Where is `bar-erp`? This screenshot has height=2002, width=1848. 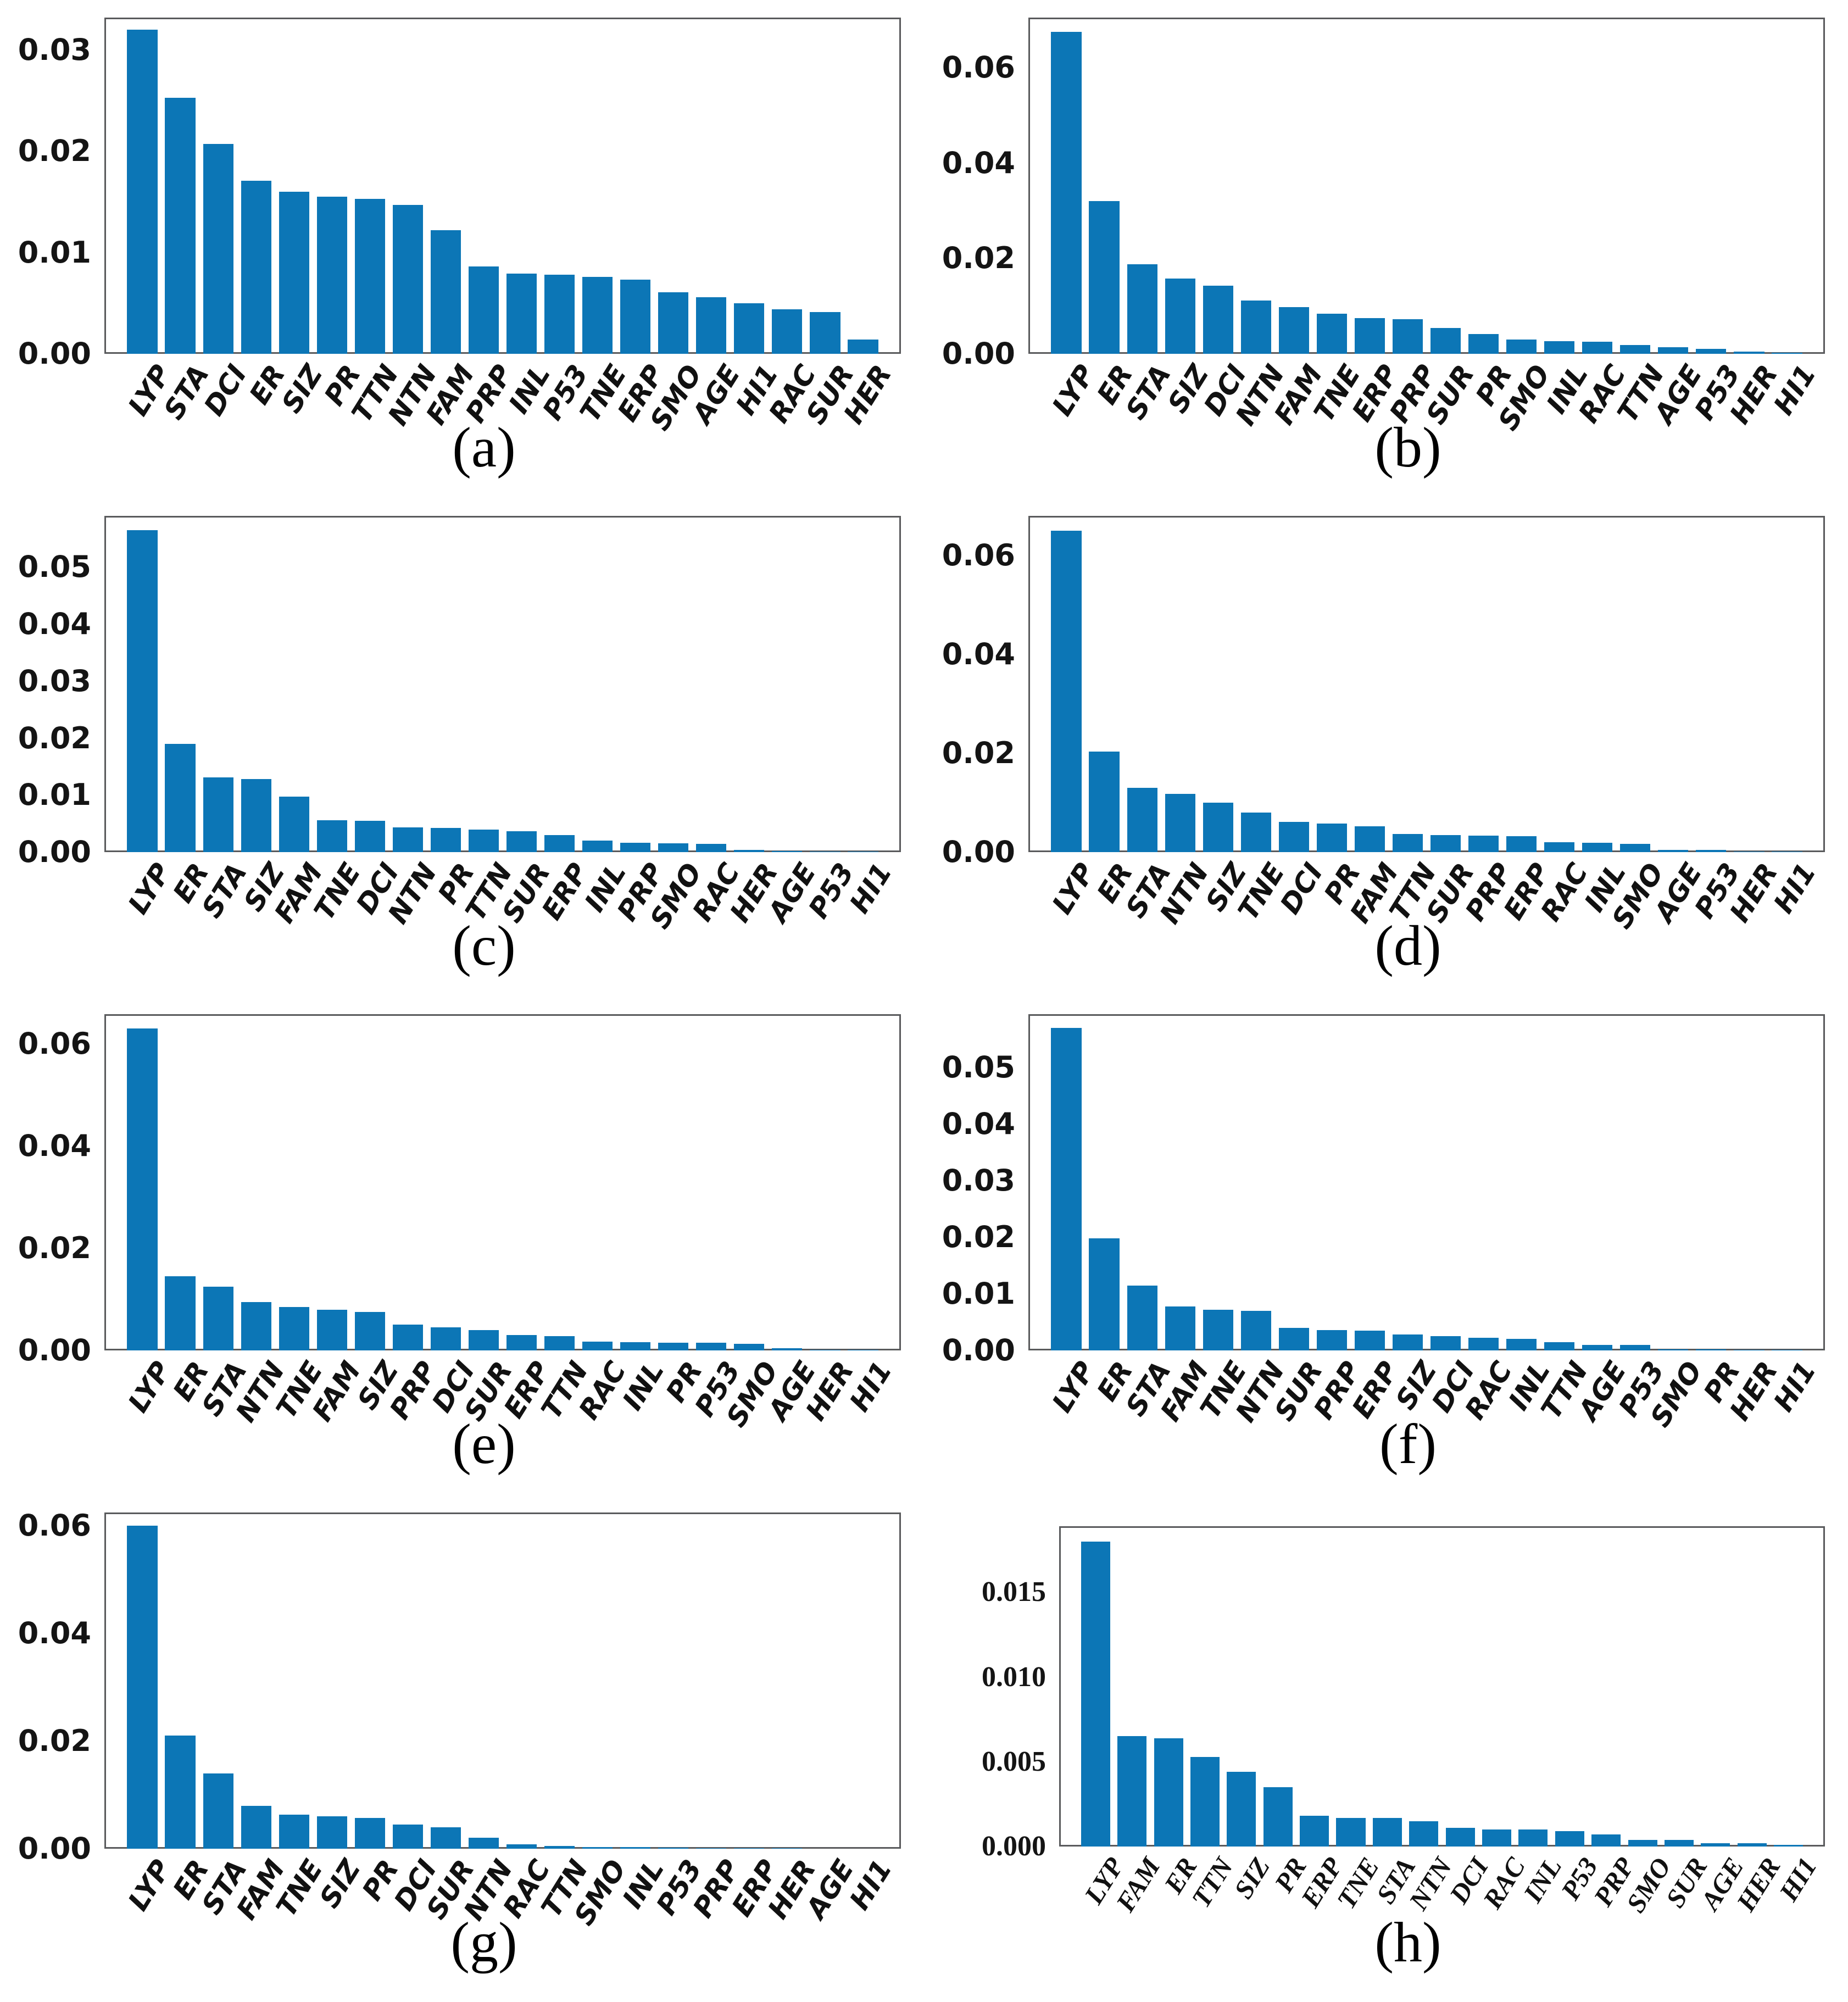 bar-erp is located at coordinates (635, 317).